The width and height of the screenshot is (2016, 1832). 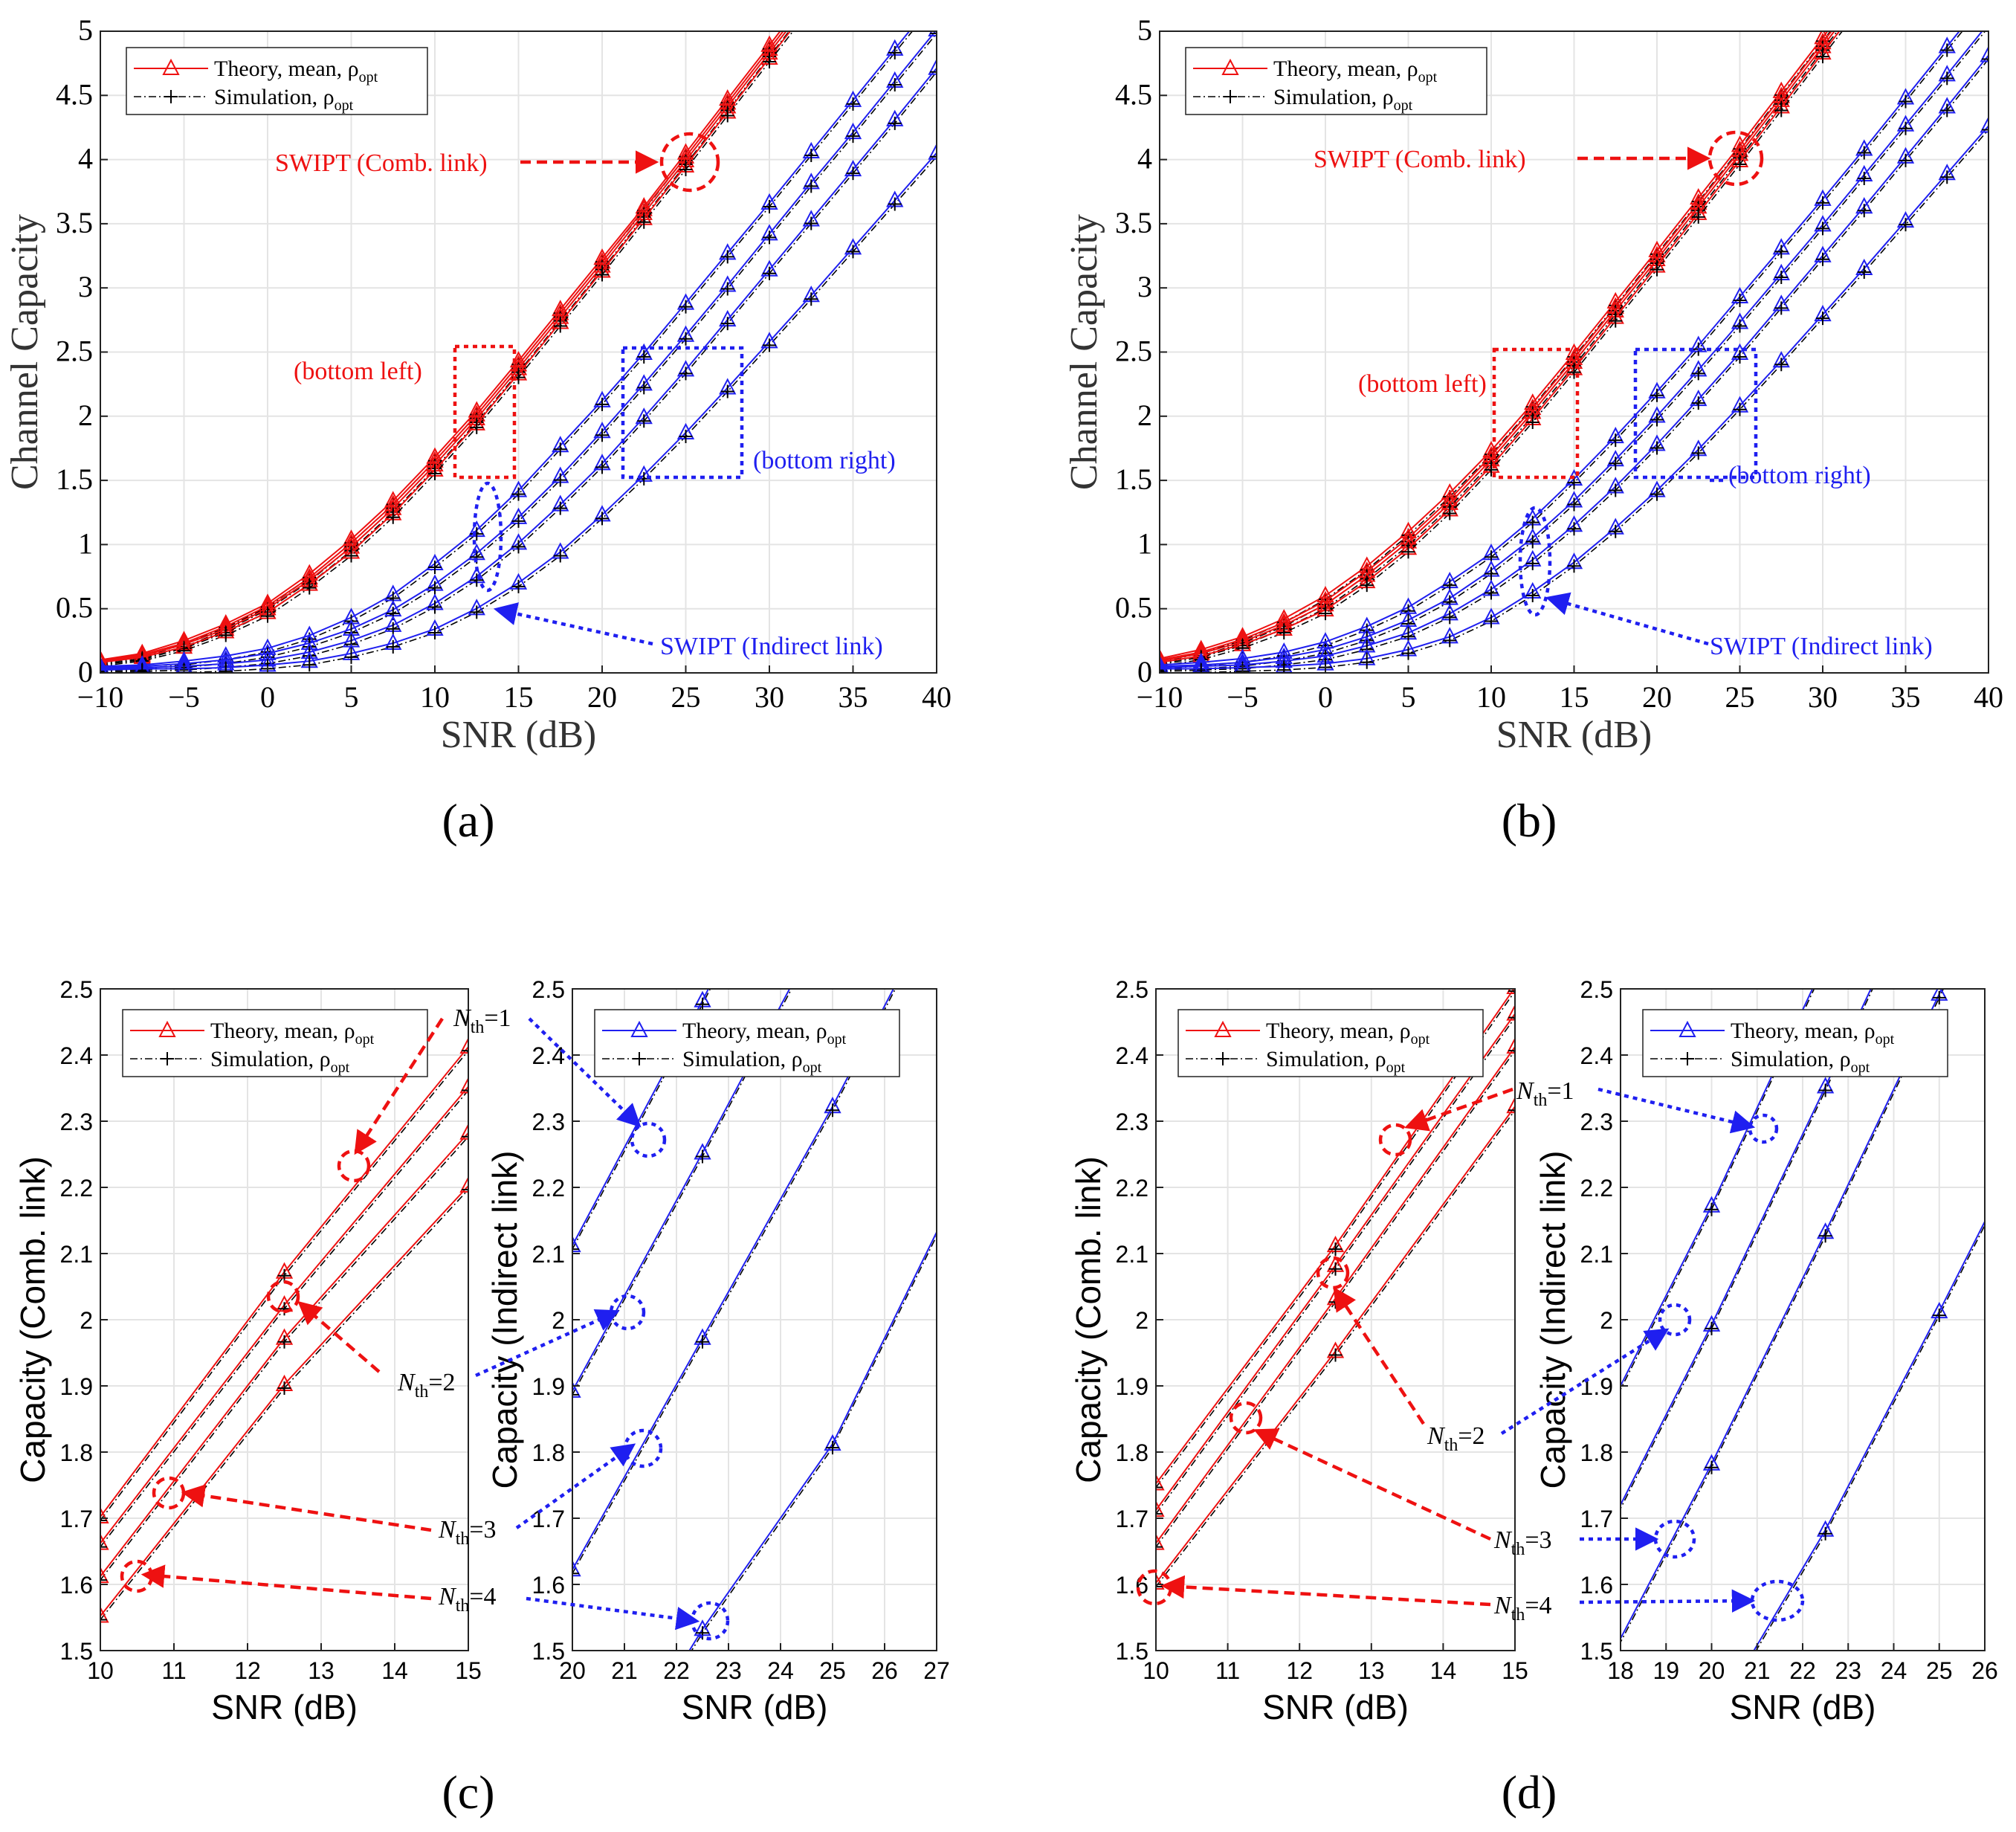 What do you see at coordinates (1848, 1671) in the screenshot?
I see `x-tick-label: 23` at bounding box center [1848, 1671].